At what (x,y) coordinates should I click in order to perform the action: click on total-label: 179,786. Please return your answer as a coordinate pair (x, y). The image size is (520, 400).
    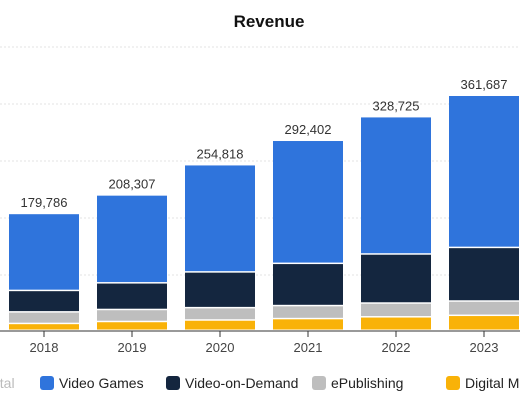
    Looking at the image, I should click on (44, 202).